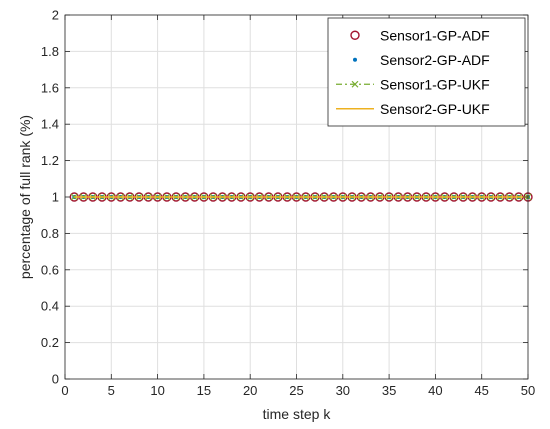 This screenshot has height=429, width=550. Describe the element at coordinates (50, 160) in the screenshot. I see `y-tick-label: 1.2` at that location.